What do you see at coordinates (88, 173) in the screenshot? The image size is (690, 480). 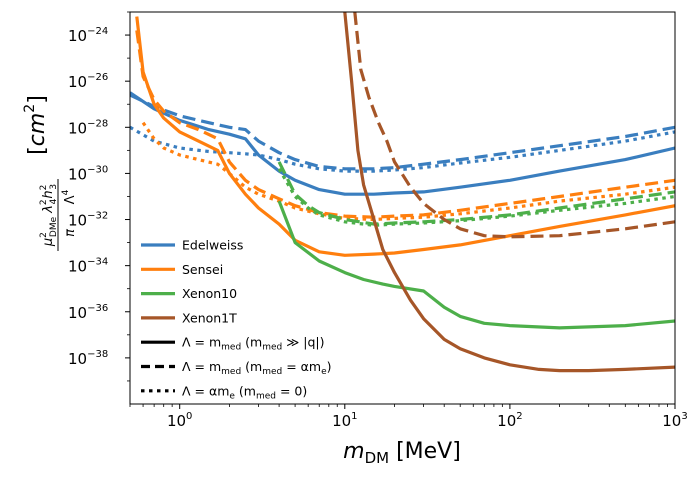 I see `y-tick-label: 10−30` at bounding box center [88, 173].